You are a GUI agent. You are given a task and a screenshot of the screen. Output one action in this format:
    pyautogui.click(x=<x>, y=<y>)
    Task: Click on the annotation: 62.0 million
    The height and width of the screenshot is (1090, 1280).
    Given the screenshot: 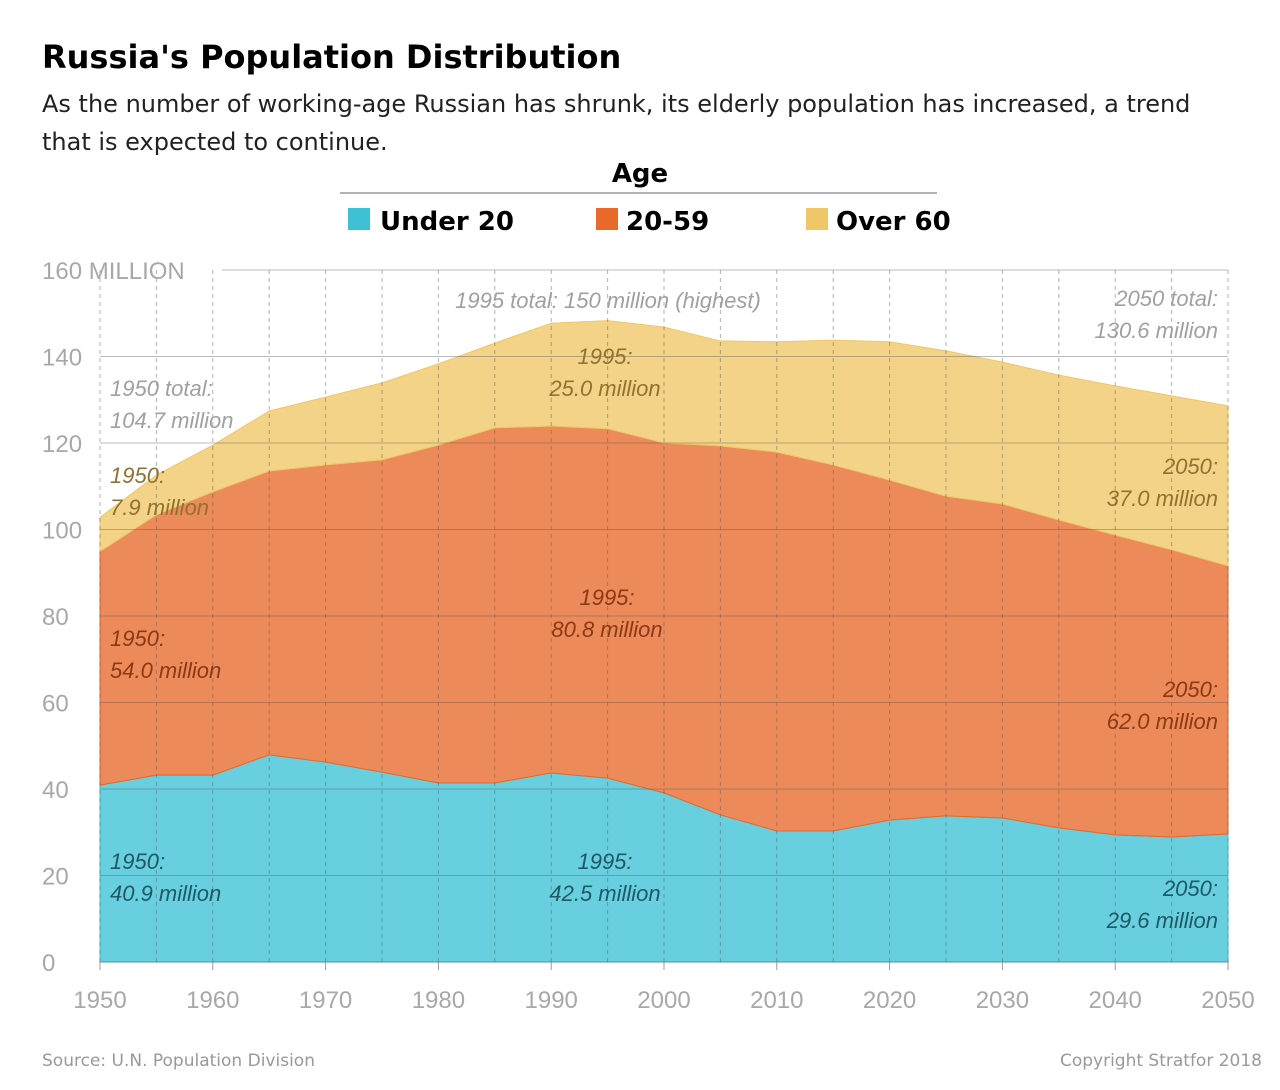 What is the action you would take?
    pyautogui.click(x=1162, y=721)
    